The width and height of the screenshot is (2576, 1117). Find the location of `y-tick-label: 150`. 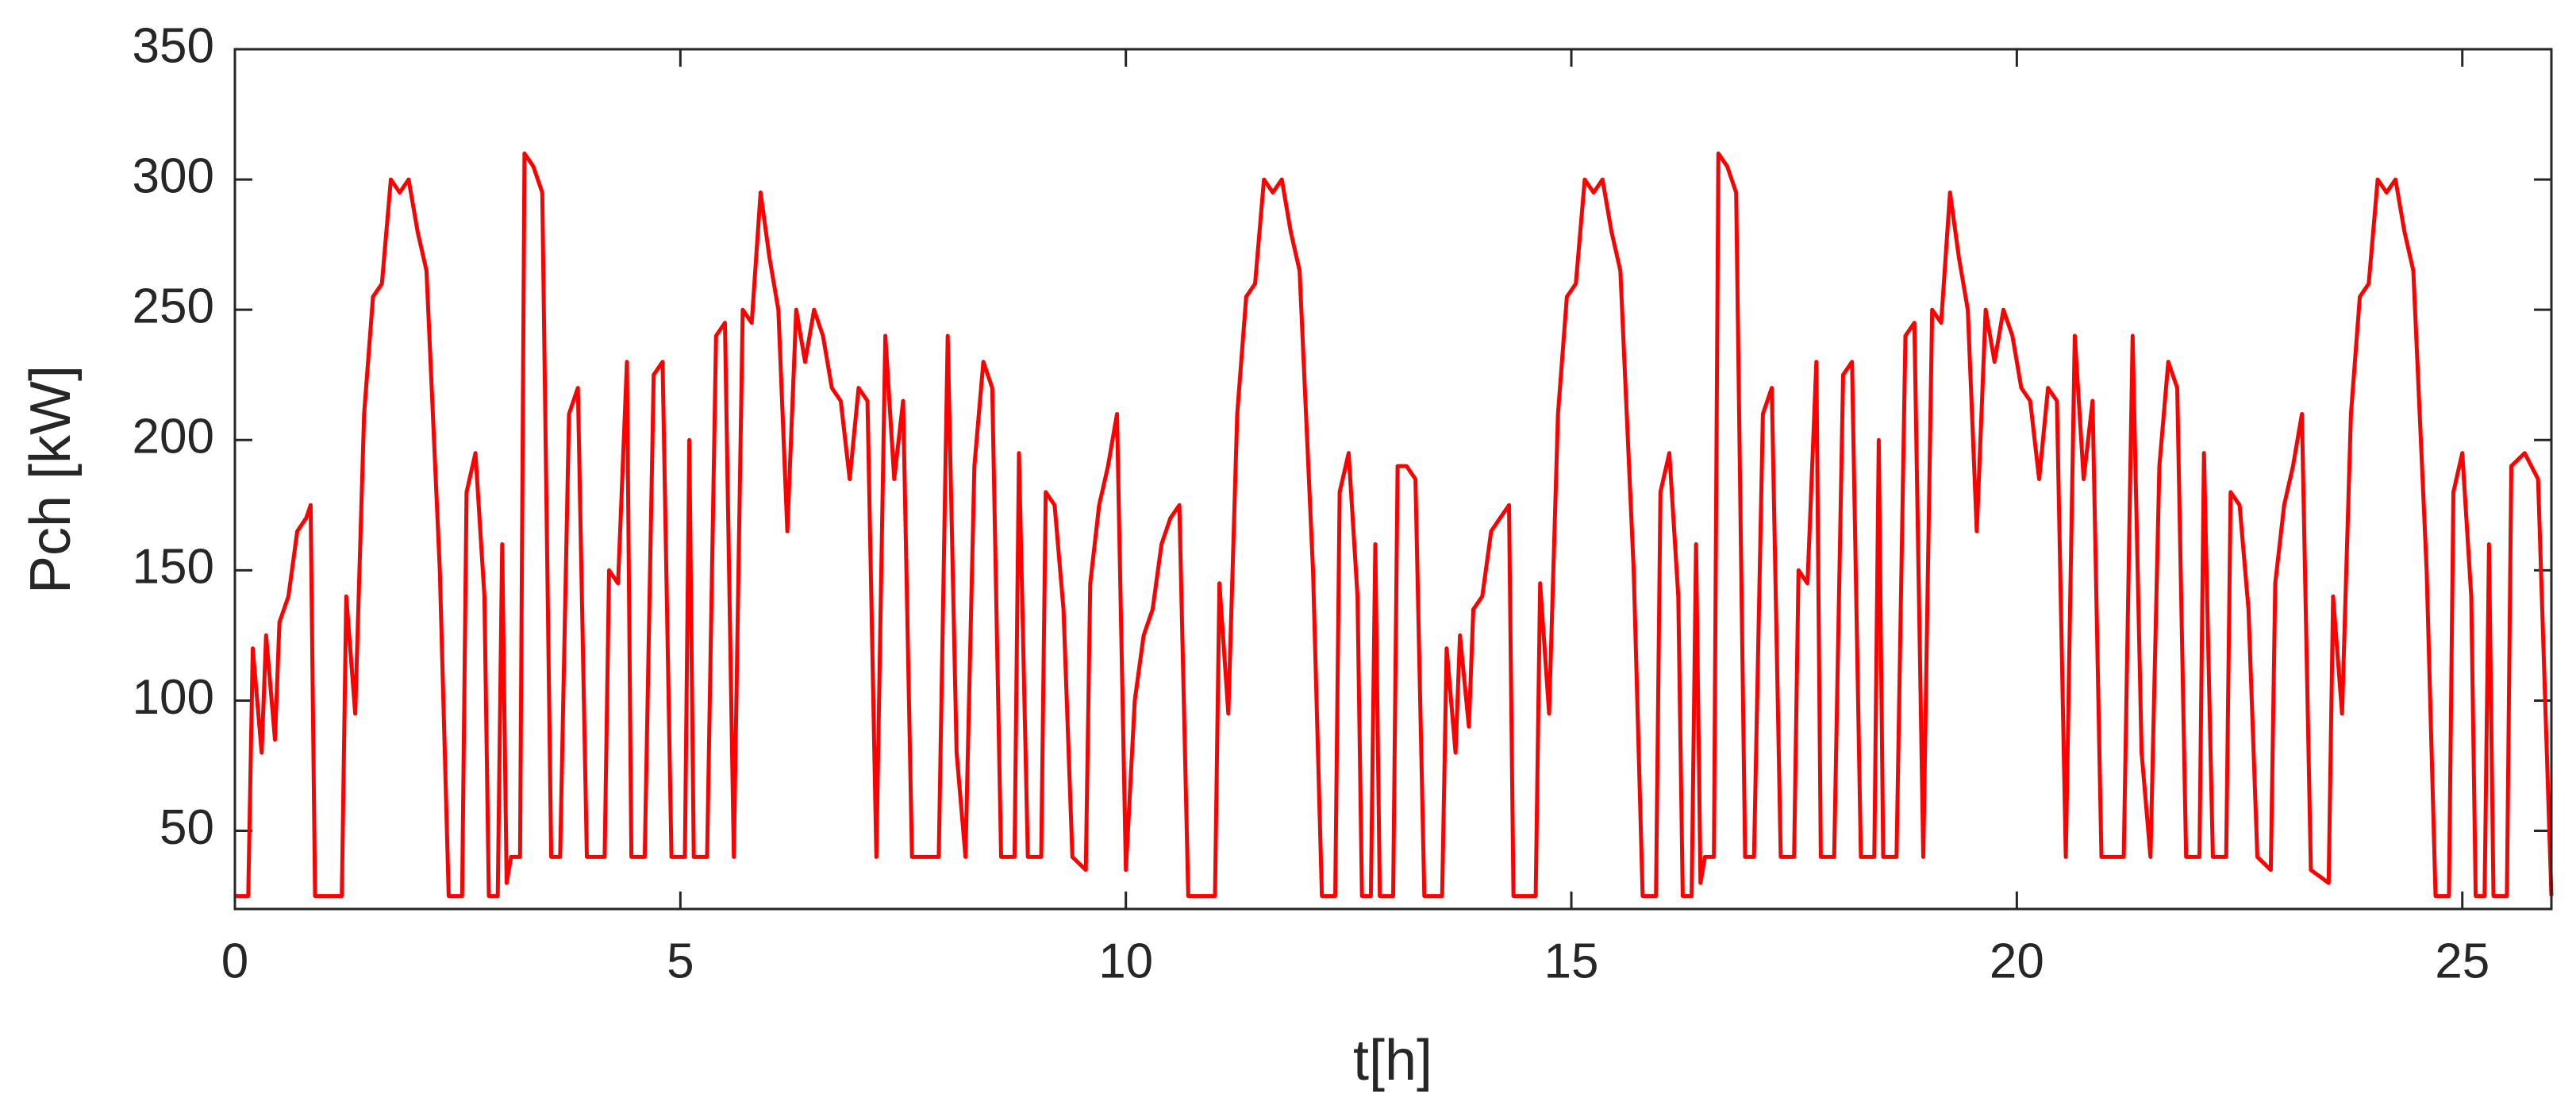

y-tick-label: 150 is located at coordinates (173, 567).